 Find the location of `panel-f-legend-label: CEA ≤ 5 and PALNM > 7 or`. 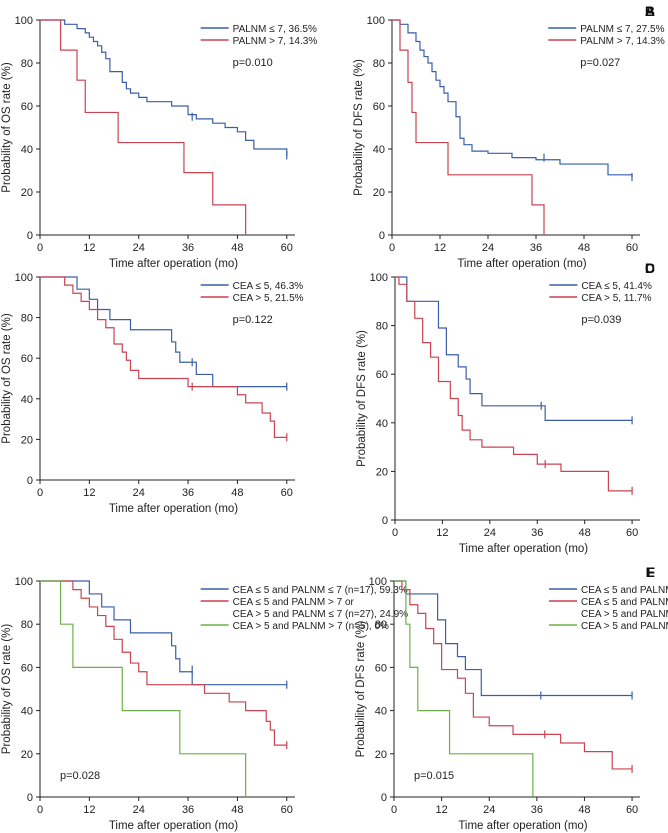

panel-f-legend-label: CEA ≤ 5 and PALNM > 7 or is located at coordinates (624, 602).